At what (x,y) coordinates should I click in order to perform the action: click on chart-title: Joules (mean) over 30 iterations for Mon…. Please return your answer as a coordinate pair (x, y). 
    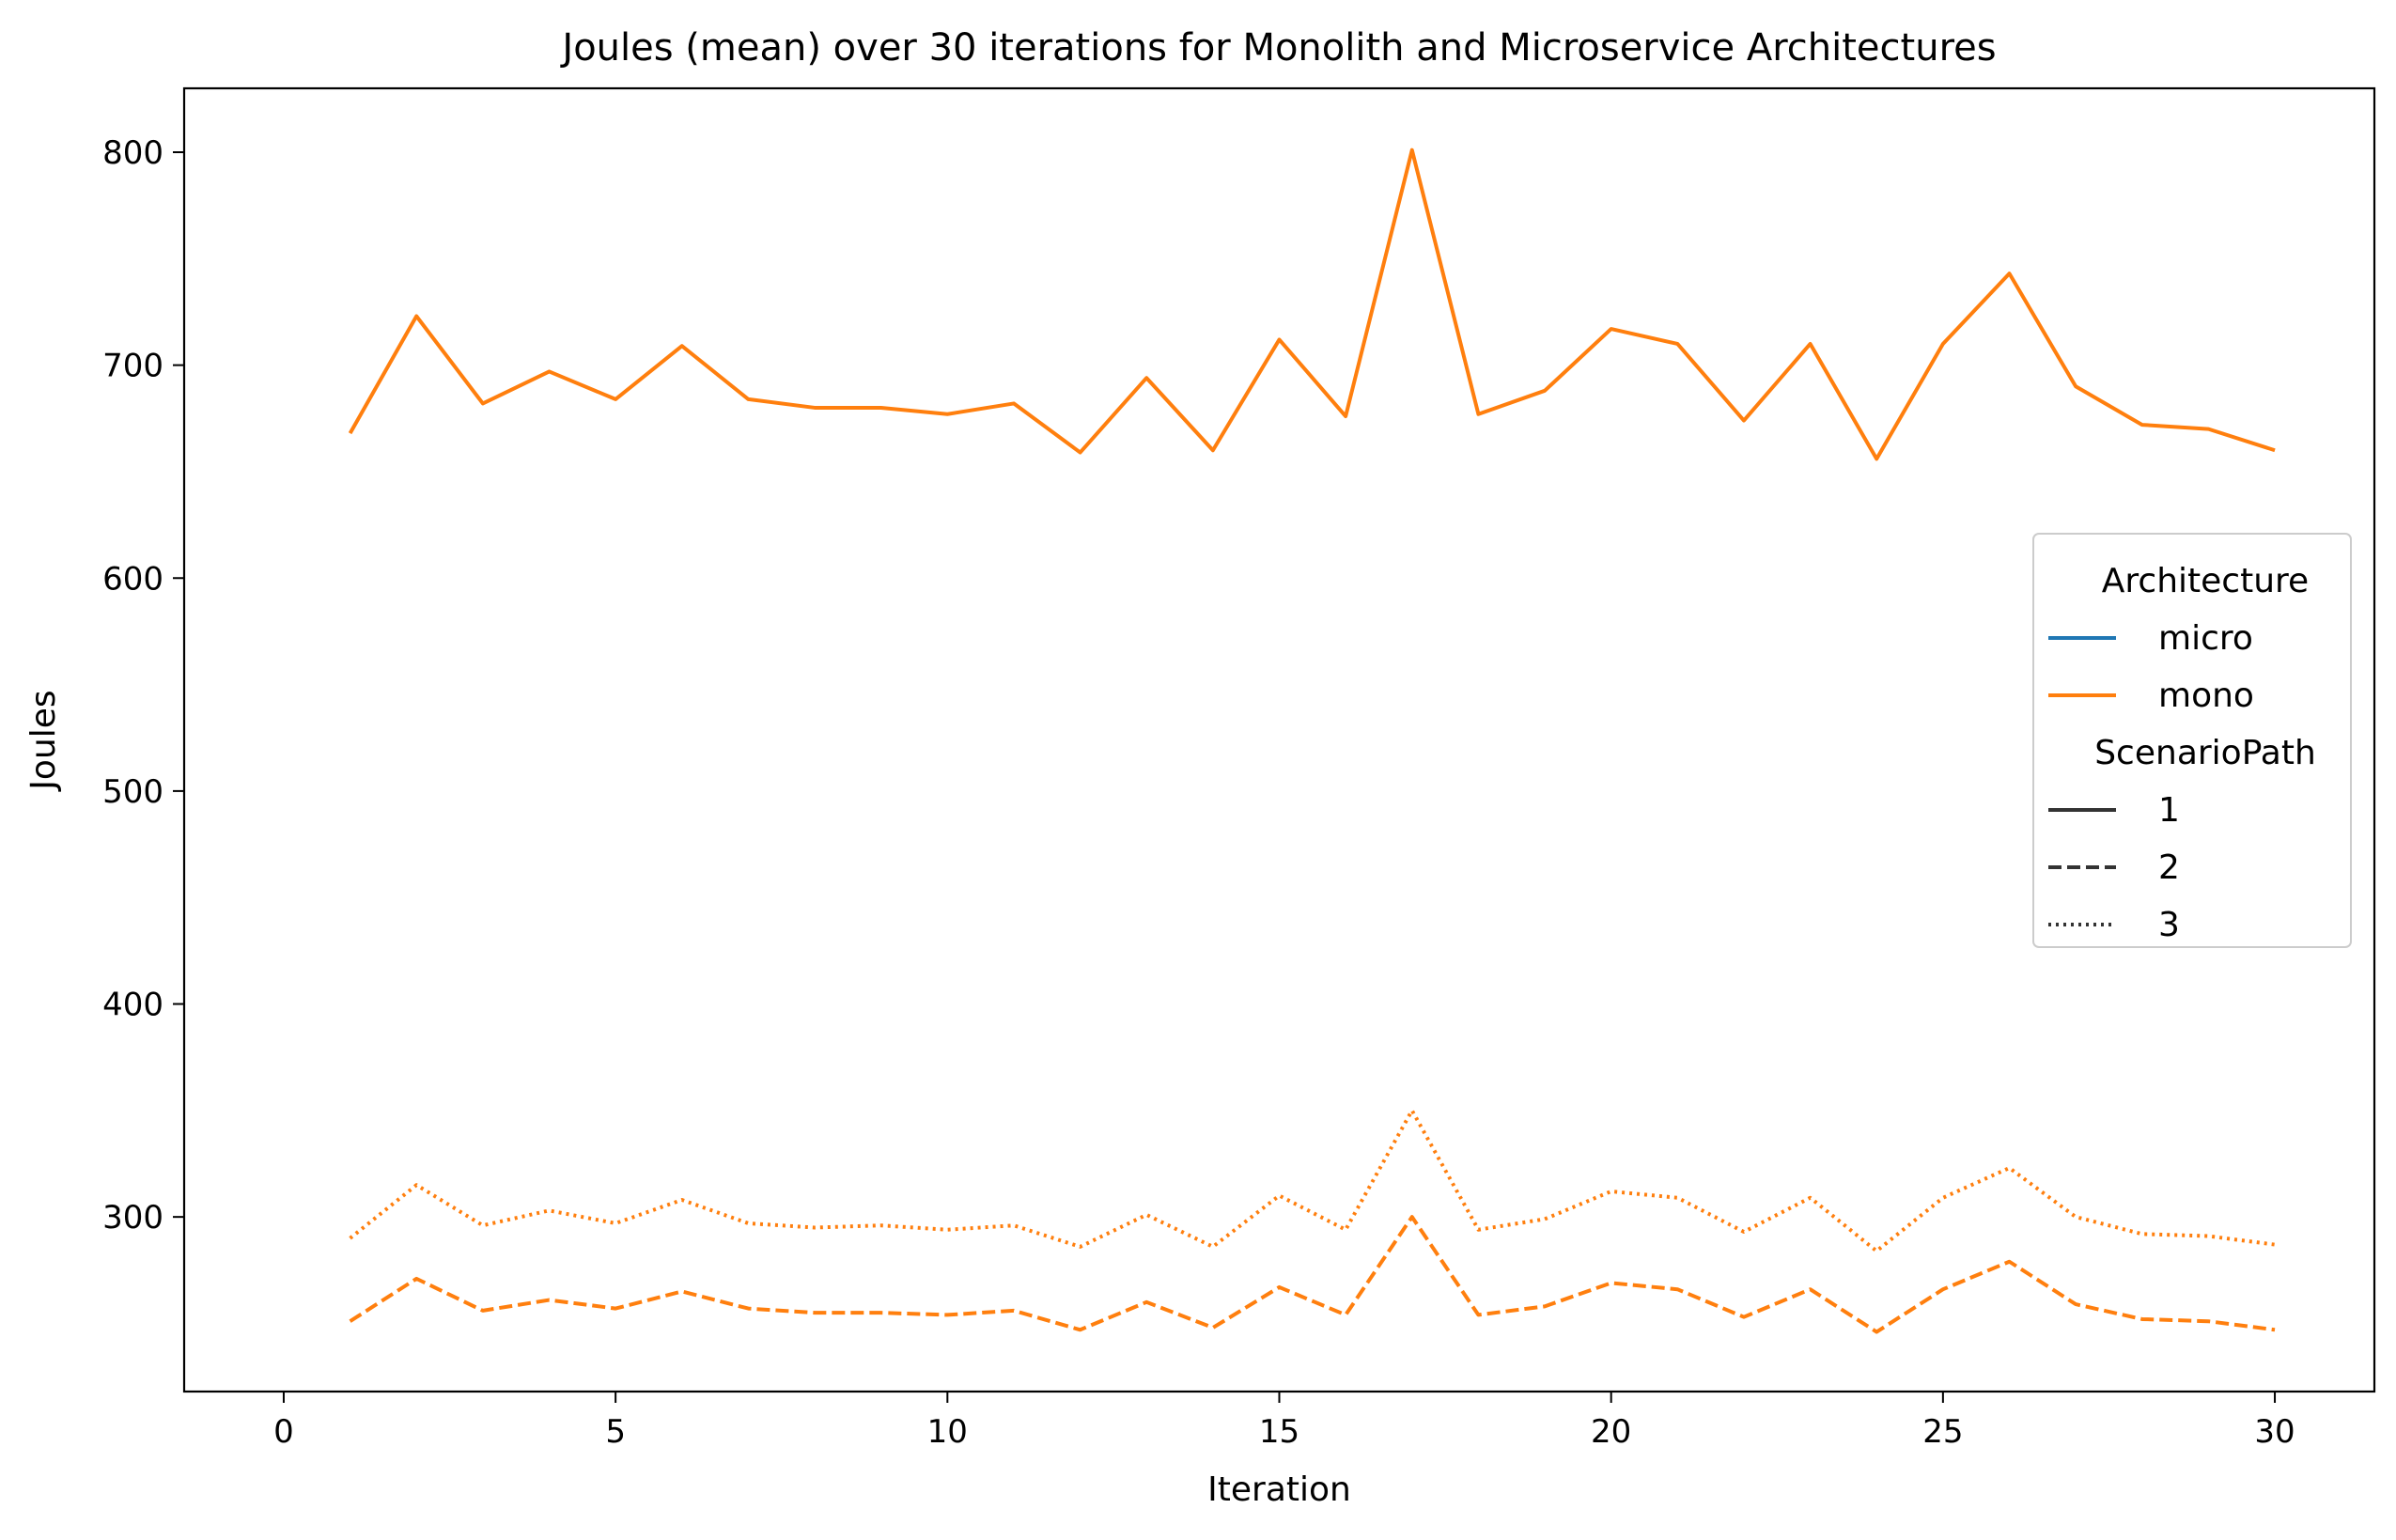
    Looking at the image, I should click on (1277, 48).